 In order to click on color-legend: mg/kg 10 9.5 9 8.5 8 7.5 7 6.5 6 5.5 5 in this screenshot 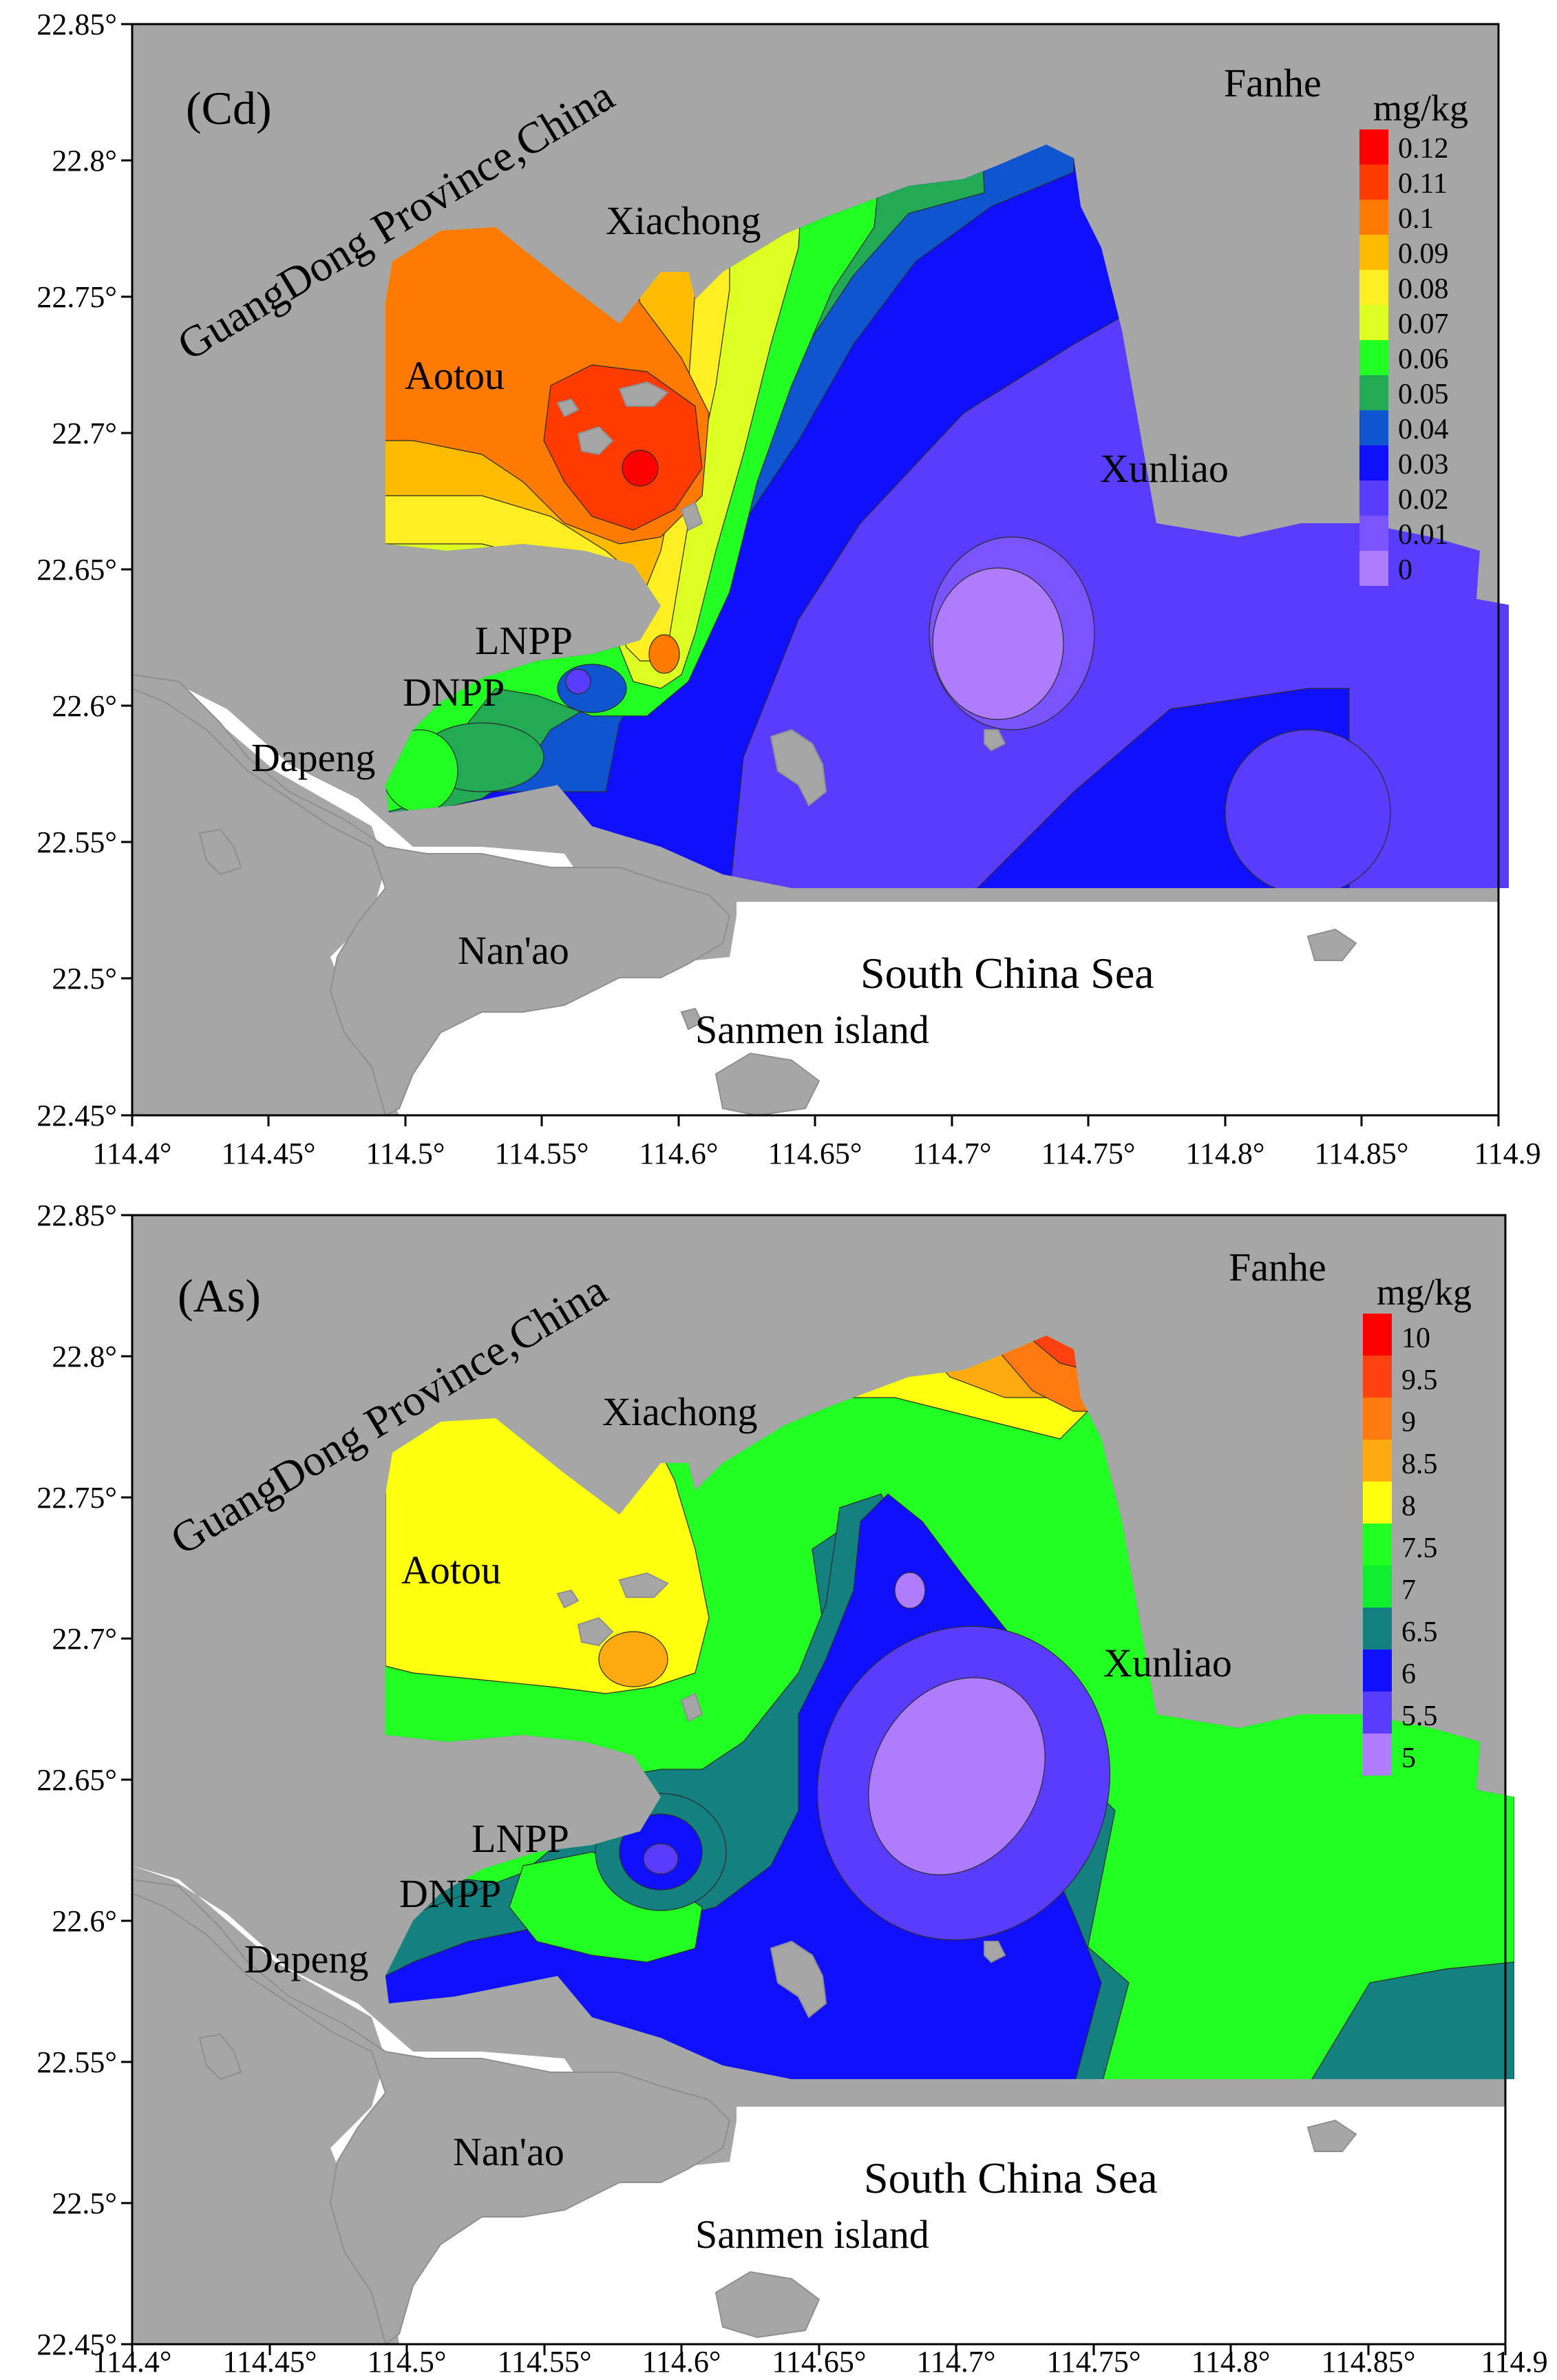, I will do `click(1417, 1524)`.